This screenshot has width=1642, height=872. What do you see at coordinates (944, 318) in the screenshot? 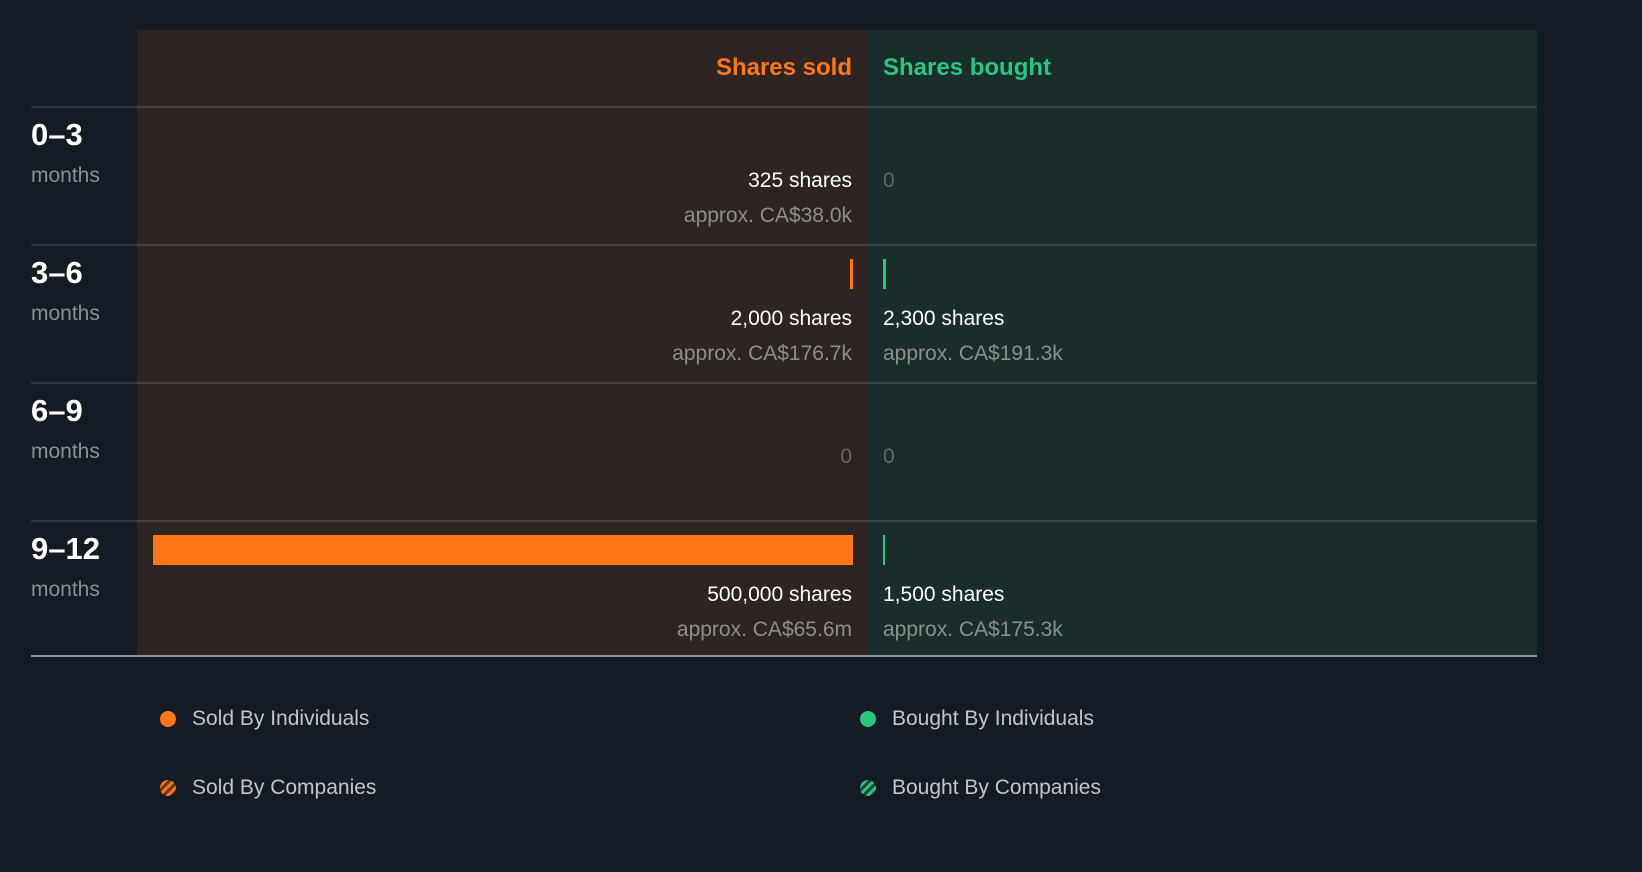
I see `bought-shares: 2,300 shares` at bounding box center [944, 318].